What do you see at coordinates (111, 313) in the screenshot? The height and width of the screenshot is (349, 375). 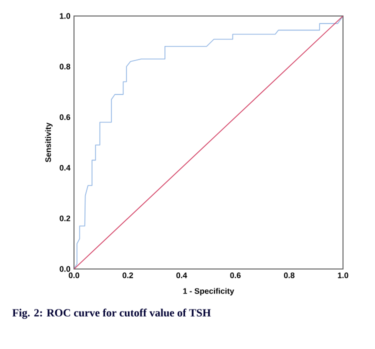 I see `caption: Fig. 2: ROC curve for cutoff value of TSH` at bounding box center [111, 313].